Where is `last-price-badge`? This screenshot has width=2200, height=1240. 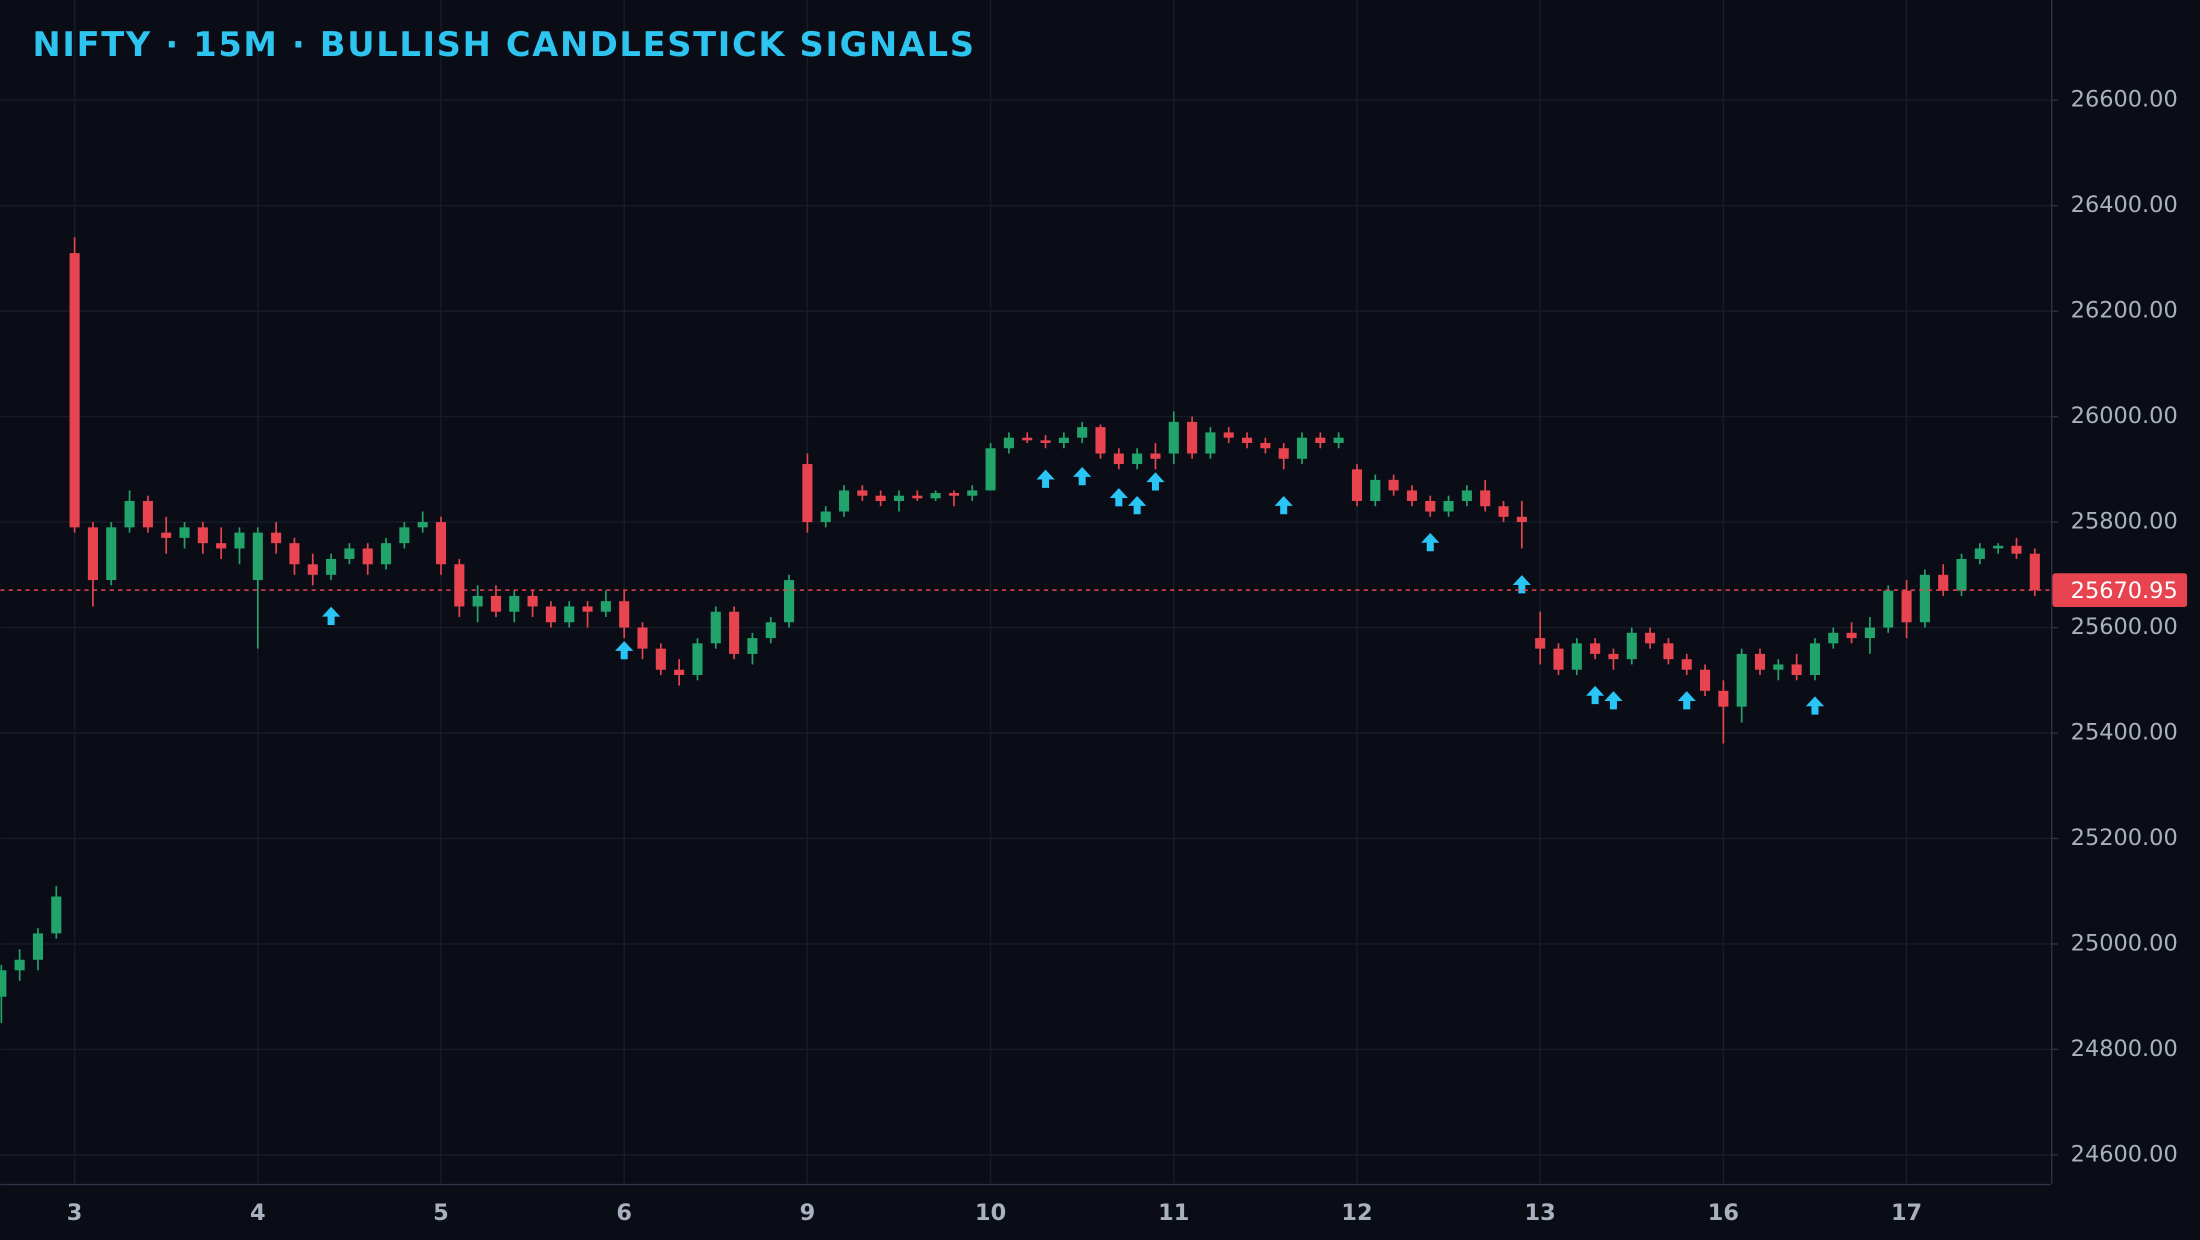
last-price-badge is located at coordinates (2120, 590).